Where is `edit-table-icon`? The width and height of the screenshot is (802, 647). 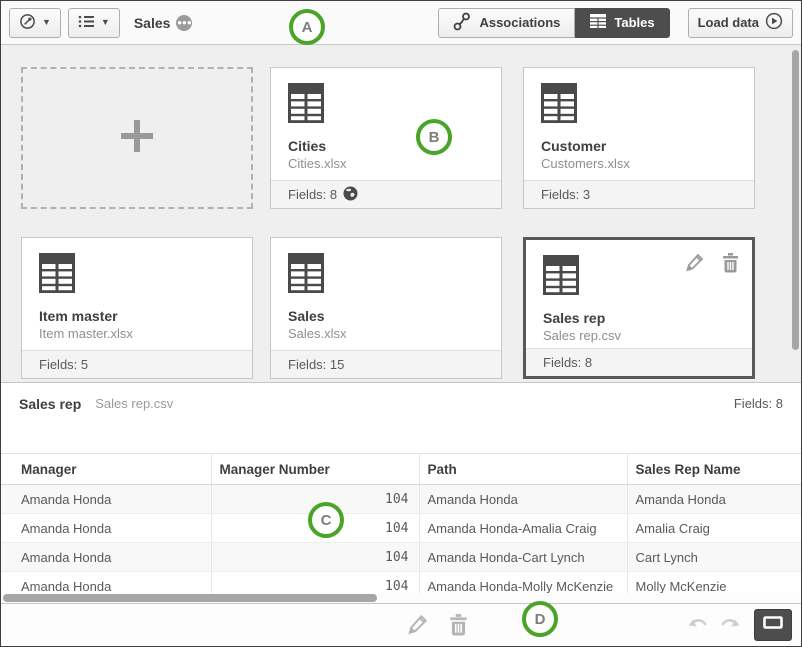 edit-table-icon is located at coordinates (694, 265).